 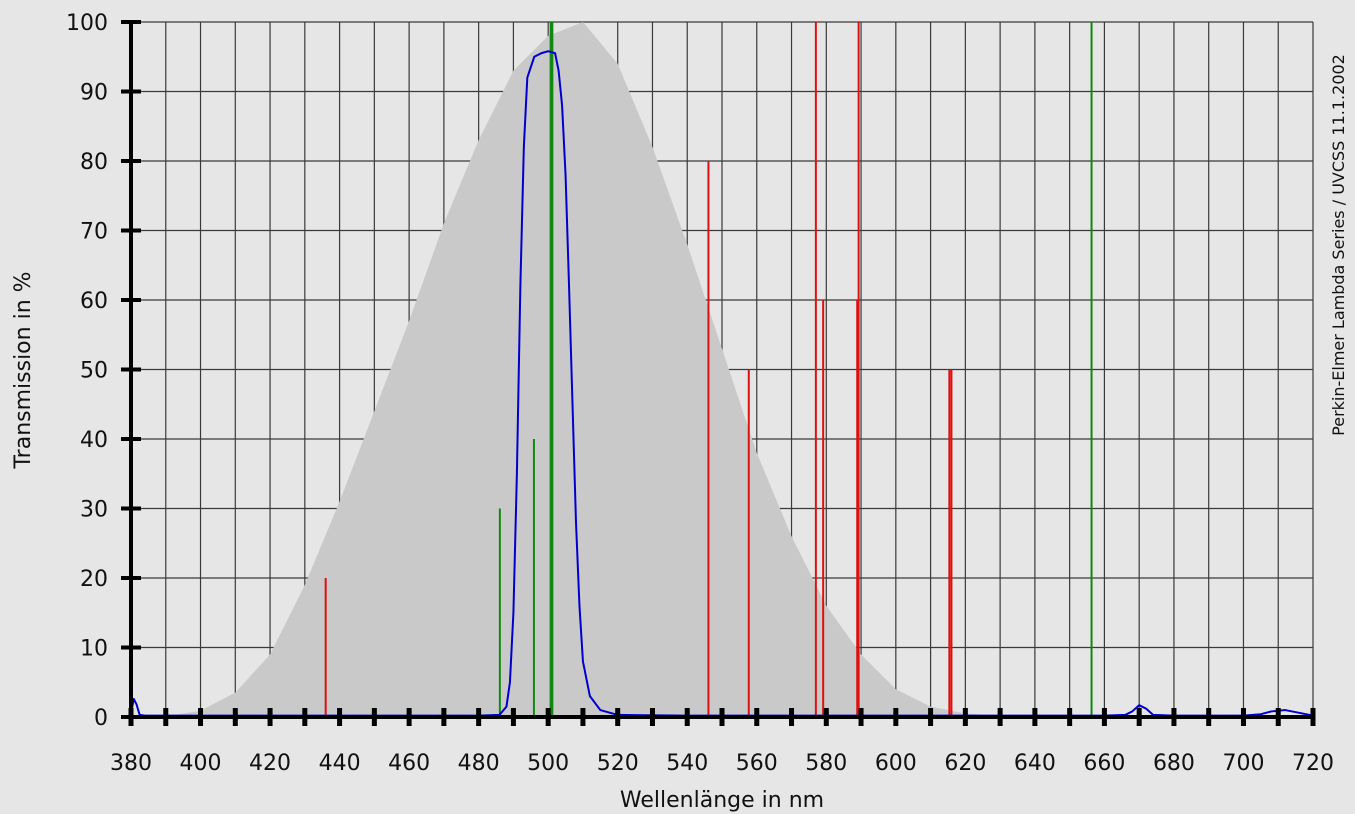 I want to click on x-axis-title: Wellenlänge in nm, so click(x=722, y=800).